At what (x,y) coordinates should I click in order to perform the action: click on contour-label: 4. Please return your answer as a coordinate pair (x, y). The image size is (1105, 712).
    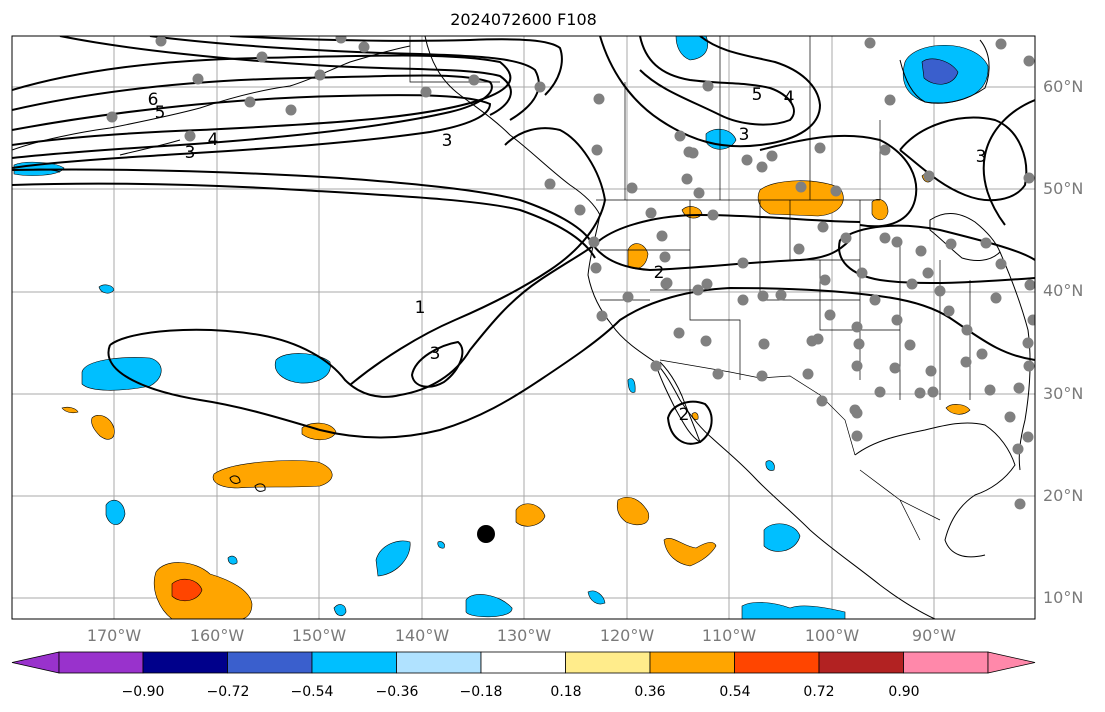
    Looking at the image, I should click on (789, 98).